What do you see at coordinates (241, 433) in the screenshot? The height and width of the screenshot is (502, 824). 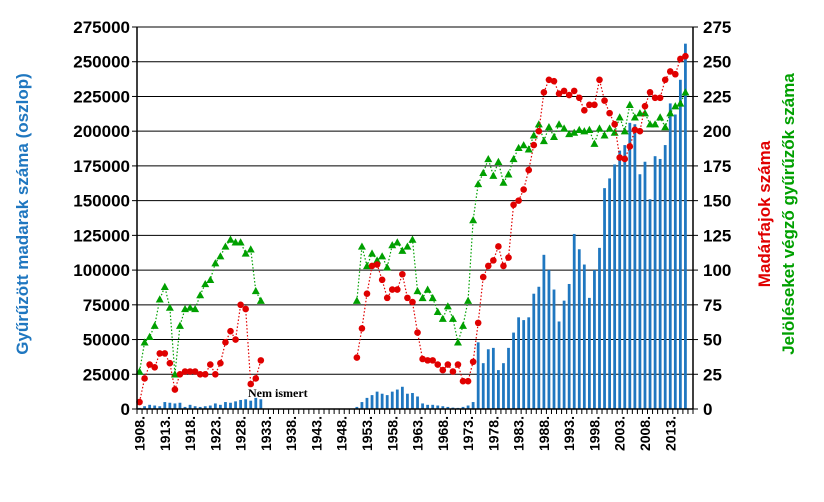 I see `x-tick-label: 1928.` at bounding box center [241, 433].